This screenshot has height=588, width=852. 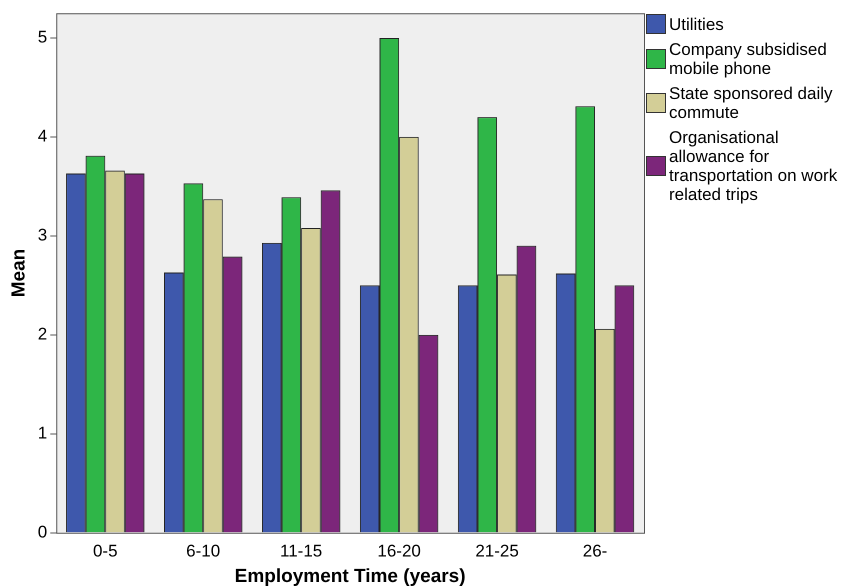 I want to click on y-tick-label: 5, so click(x=43, y=37).